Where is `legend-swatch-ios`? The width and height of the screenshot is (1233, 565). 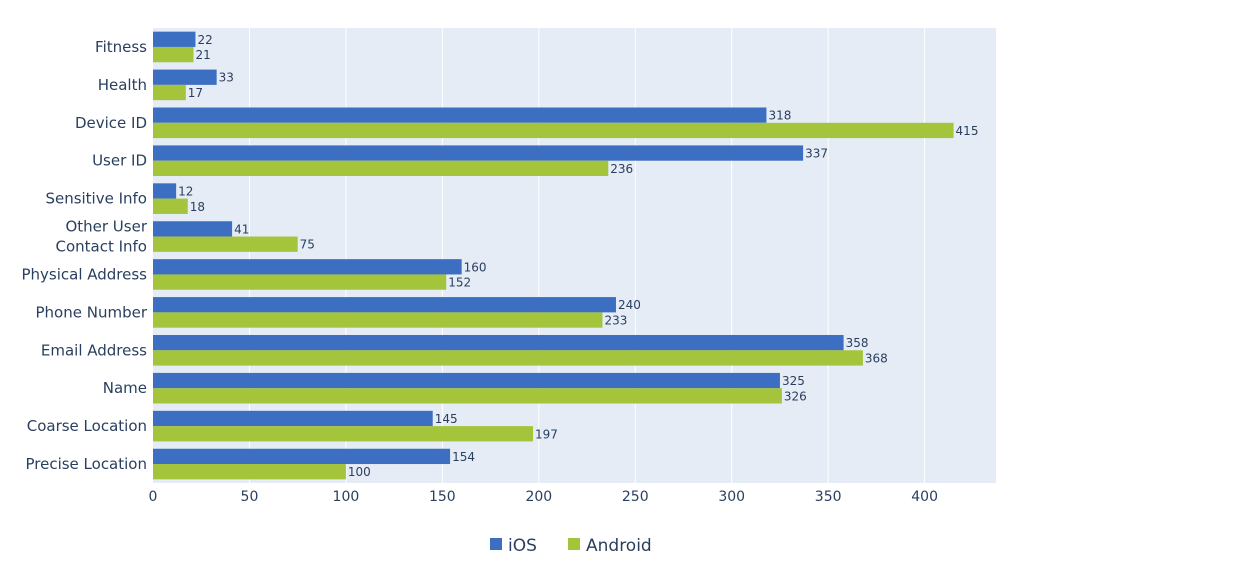 legend-swatch-ios is located at coordinates (496, 544).